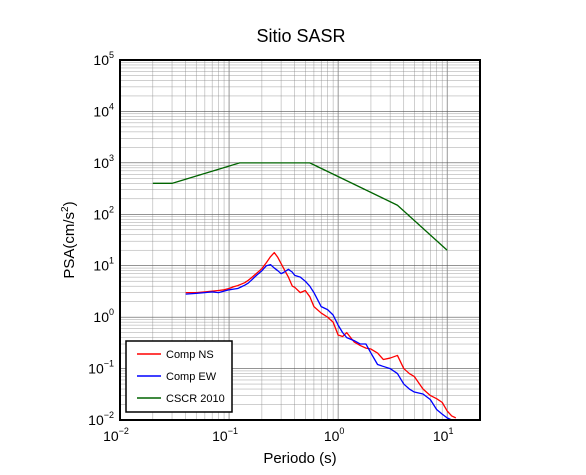 Image resolution: width=586 pixels, height=475 pixels. I want to click on y-axis-label-end: ), so click(69, 203).